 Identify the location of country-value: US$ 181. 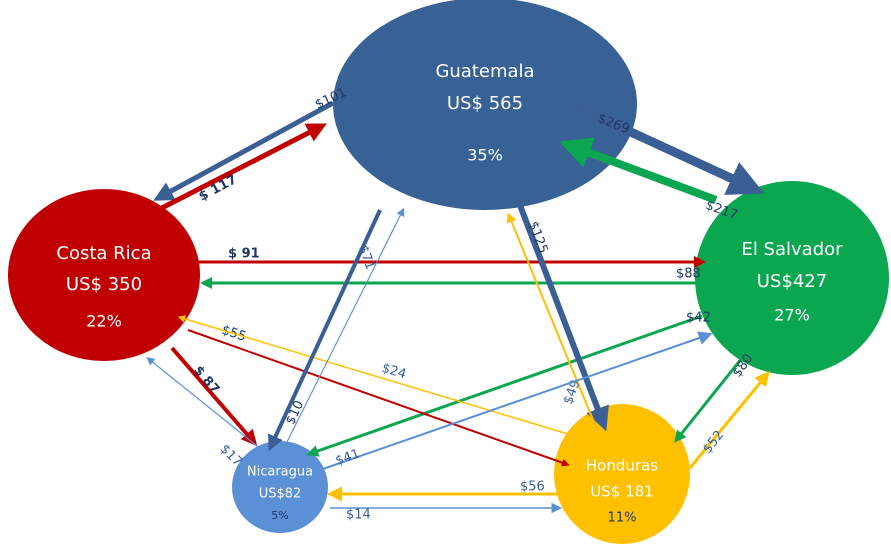
(621, 492).